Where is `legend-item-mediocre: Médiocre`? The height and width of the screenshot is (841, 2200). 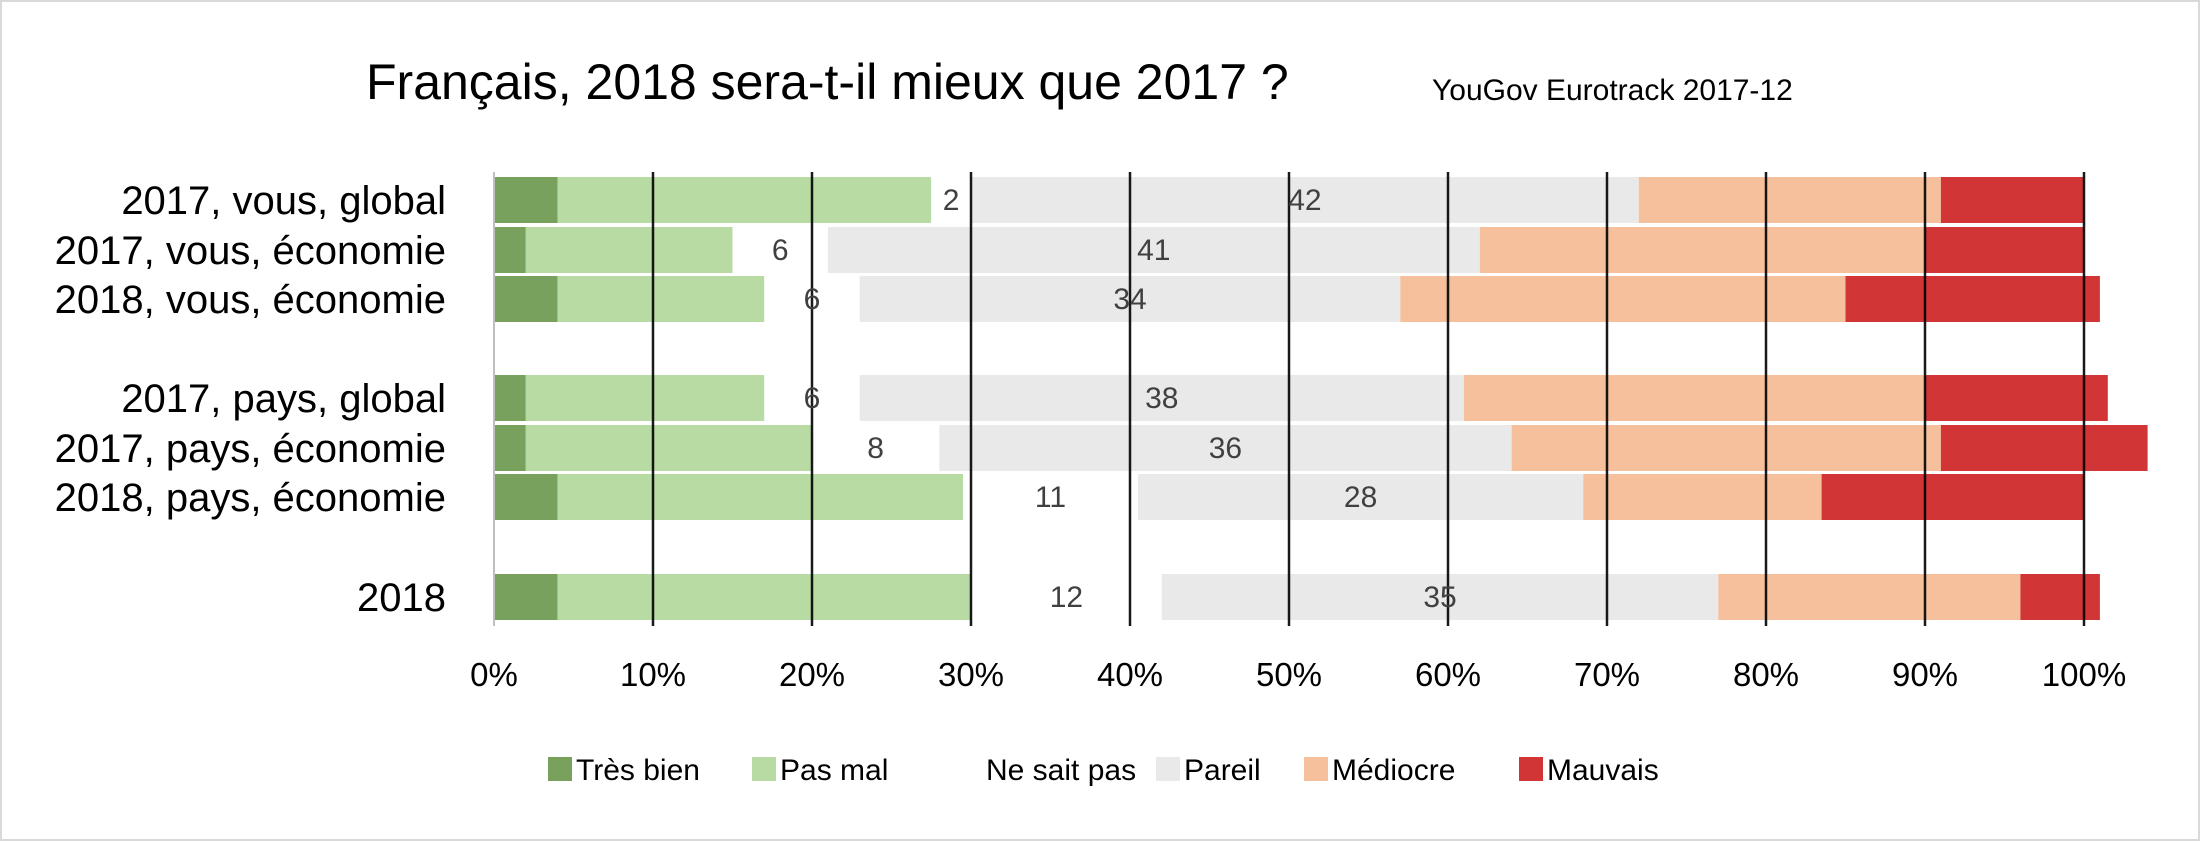
legend-item-mediocre: Médiocre is located at coordinates (1379, 770).